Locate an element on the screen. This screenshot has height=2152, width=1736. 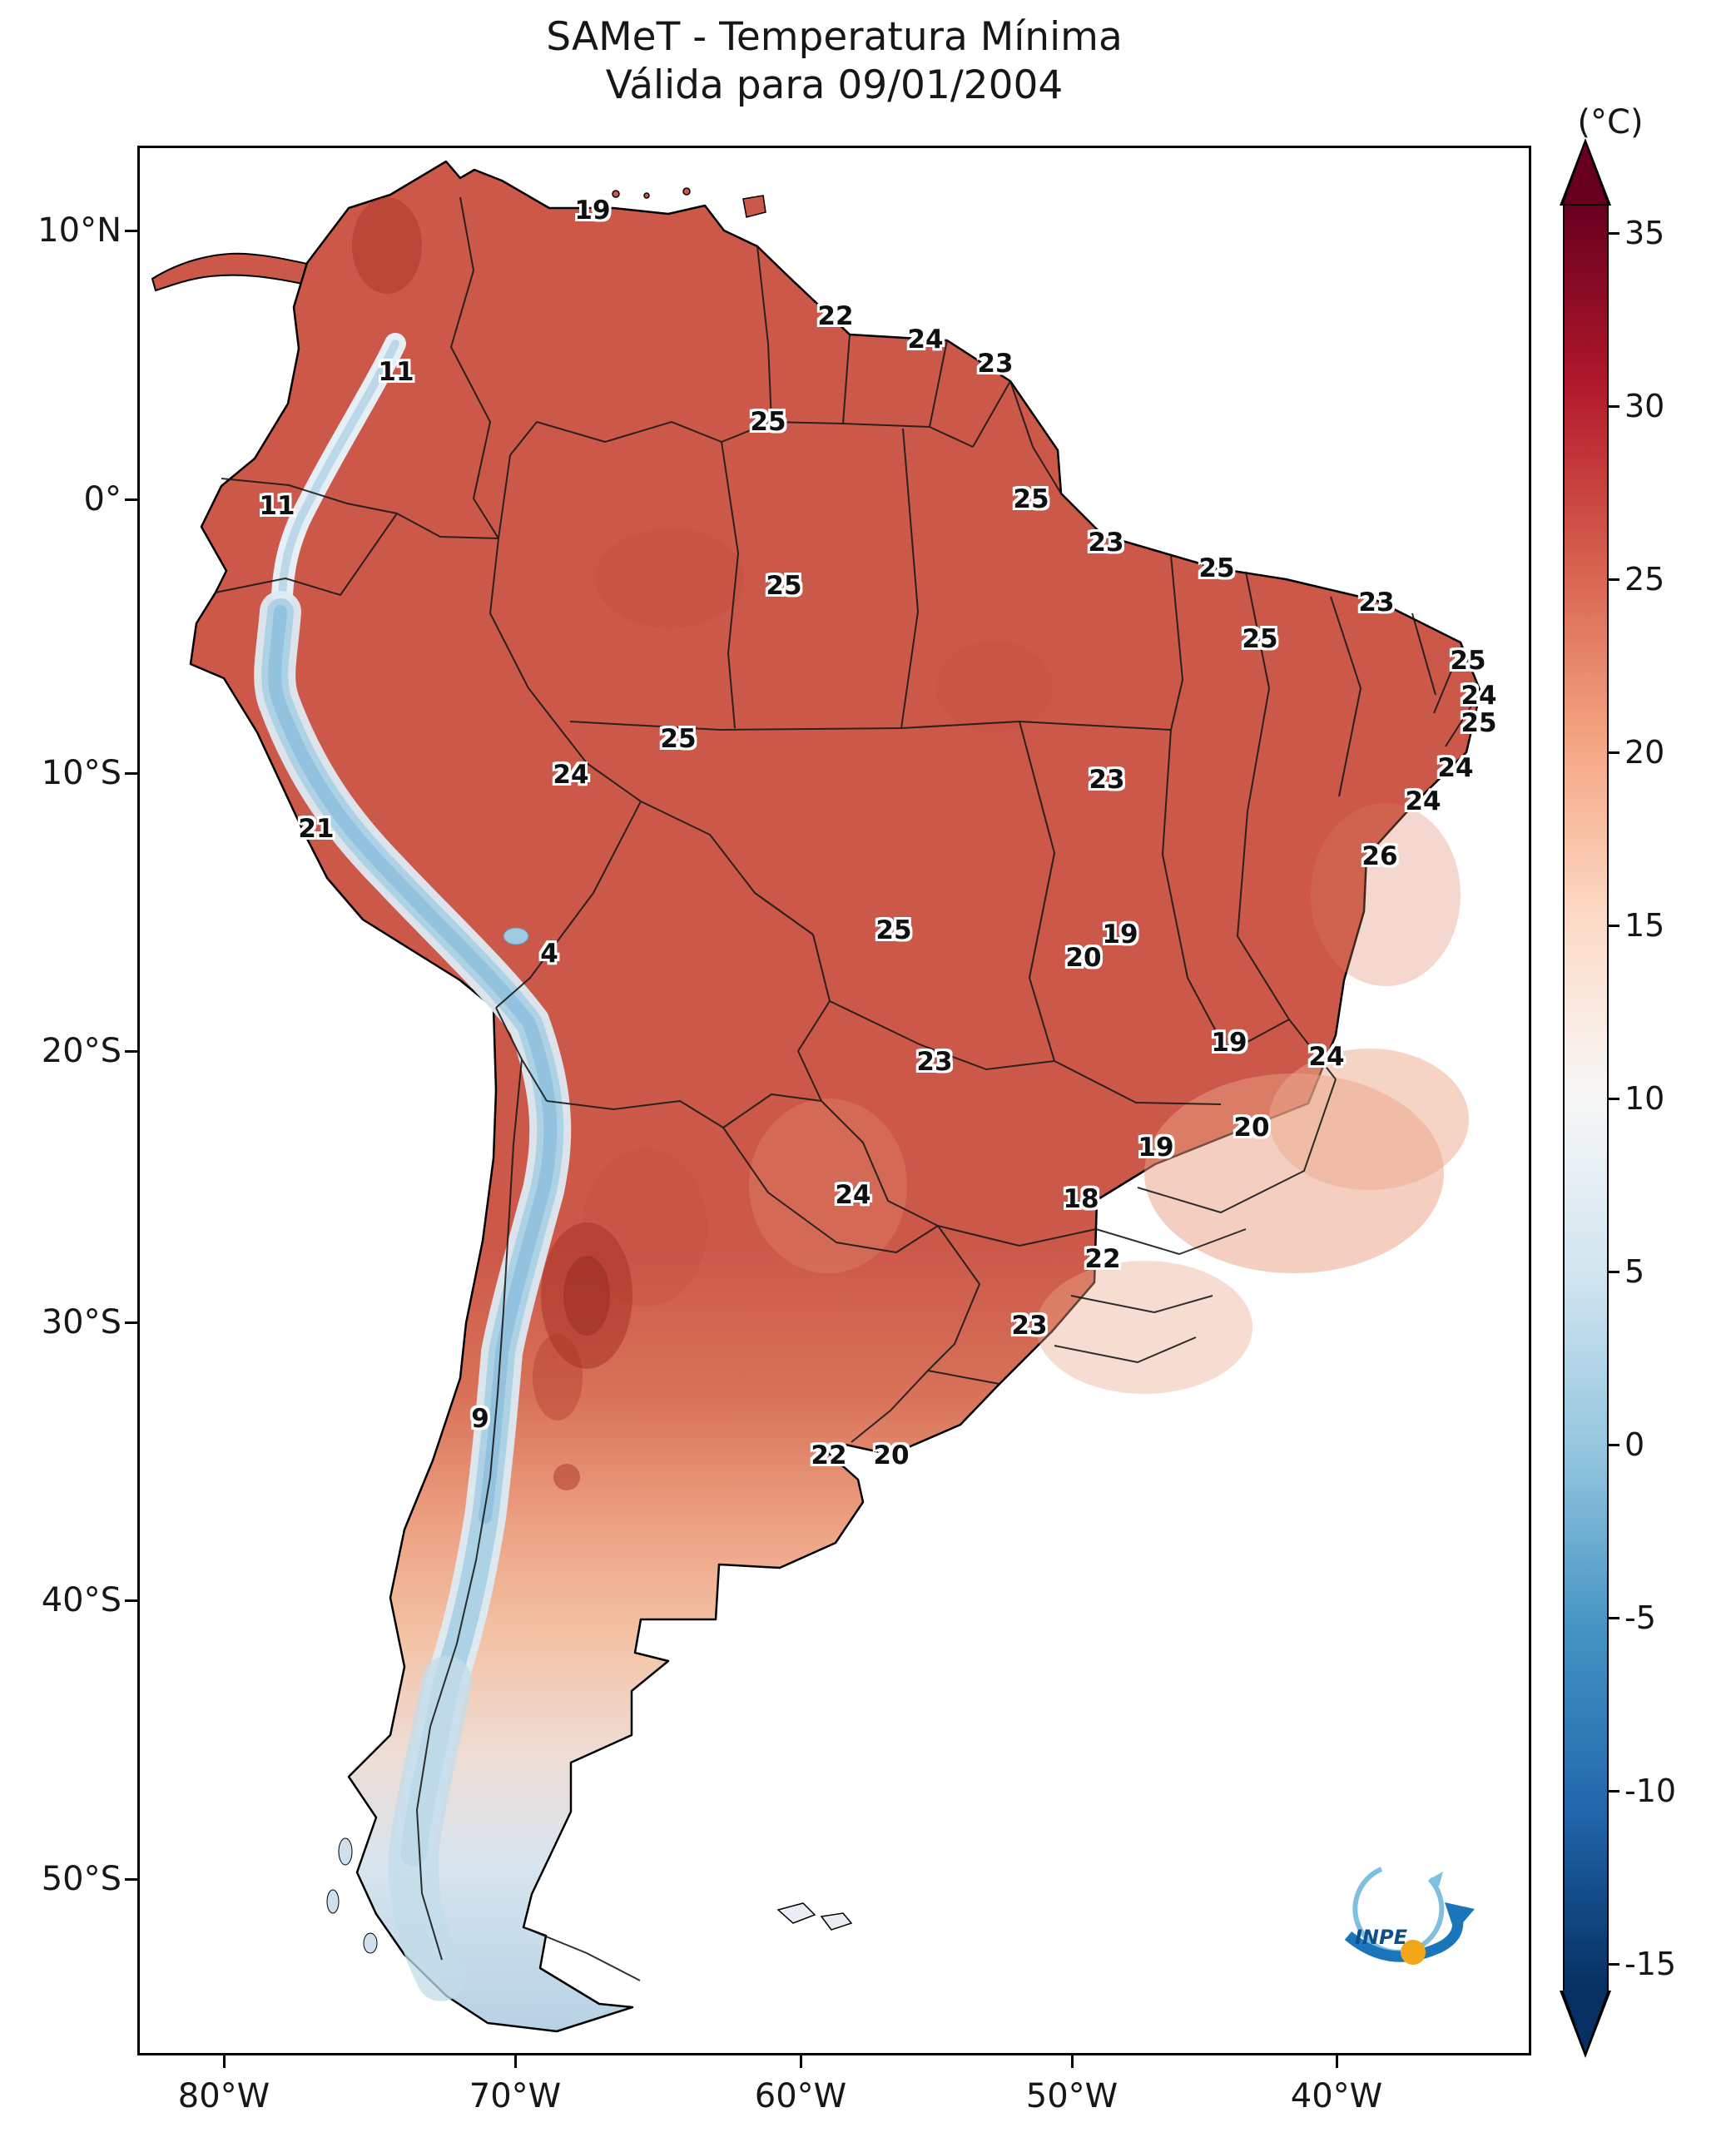
logo-swirl-arrowhead is located at coordinates (1436, 1879).